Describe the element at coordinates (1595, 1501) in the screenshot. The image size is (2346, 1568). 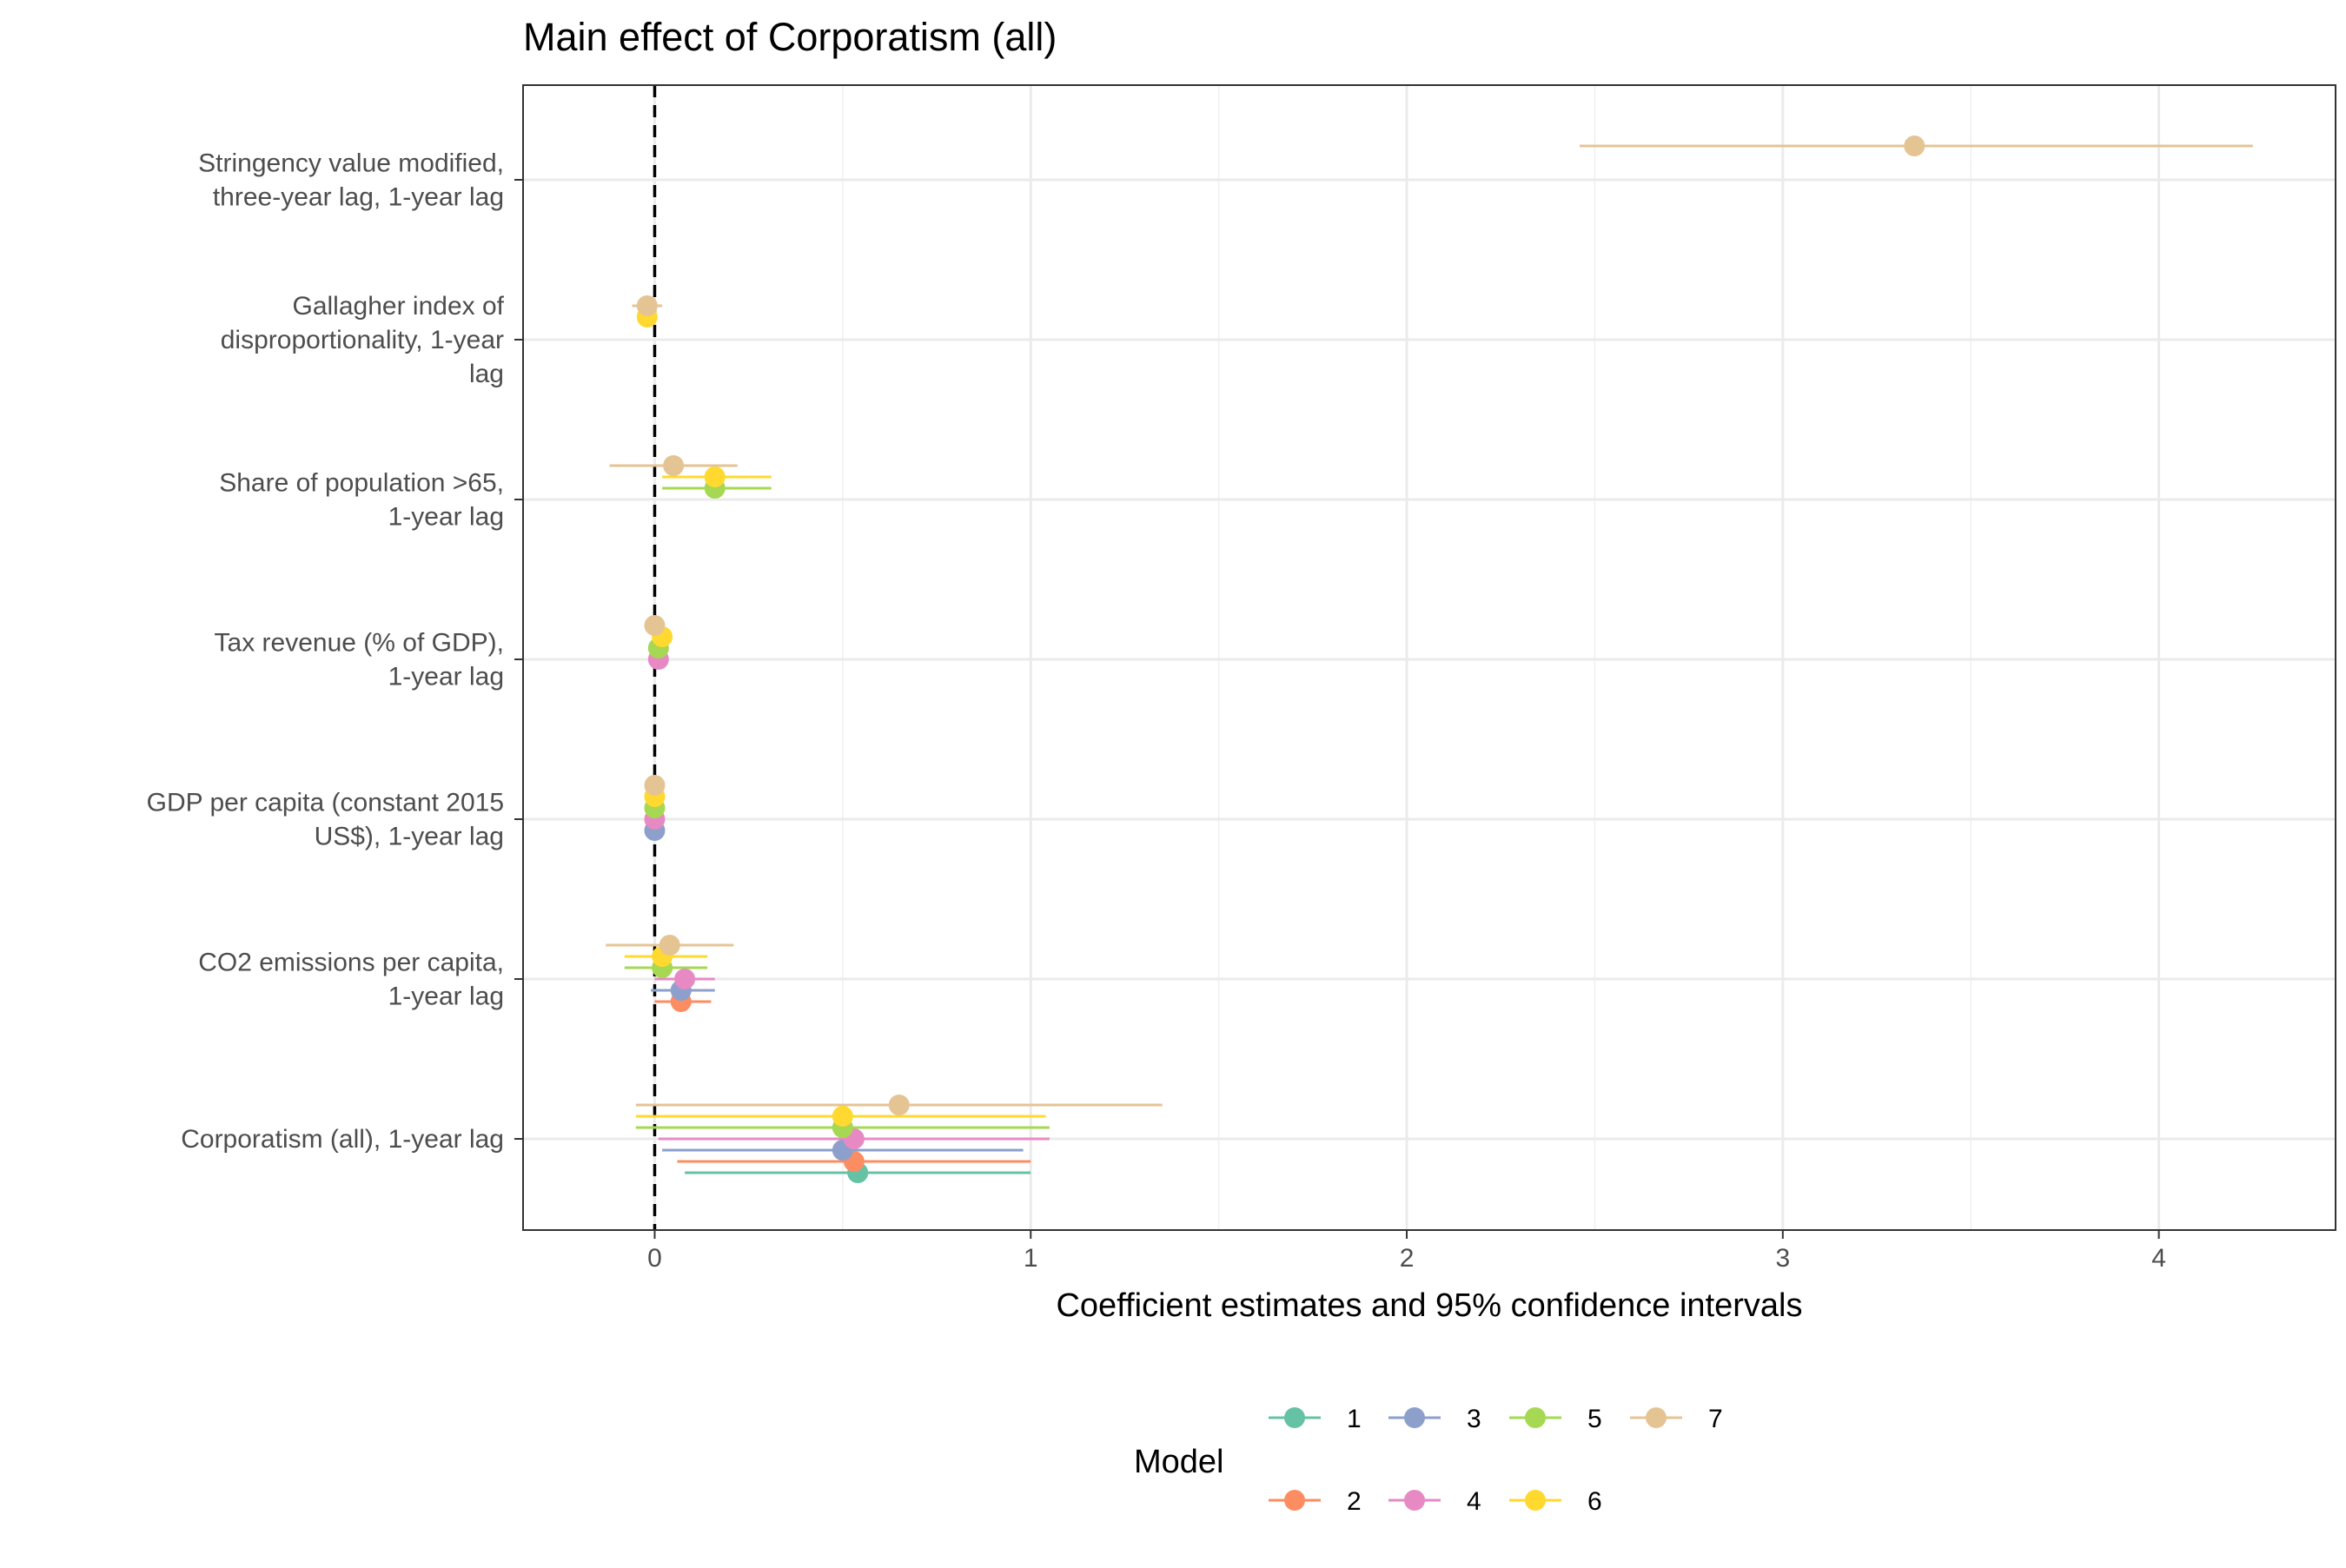
I see `legend-label: 6` at that location.